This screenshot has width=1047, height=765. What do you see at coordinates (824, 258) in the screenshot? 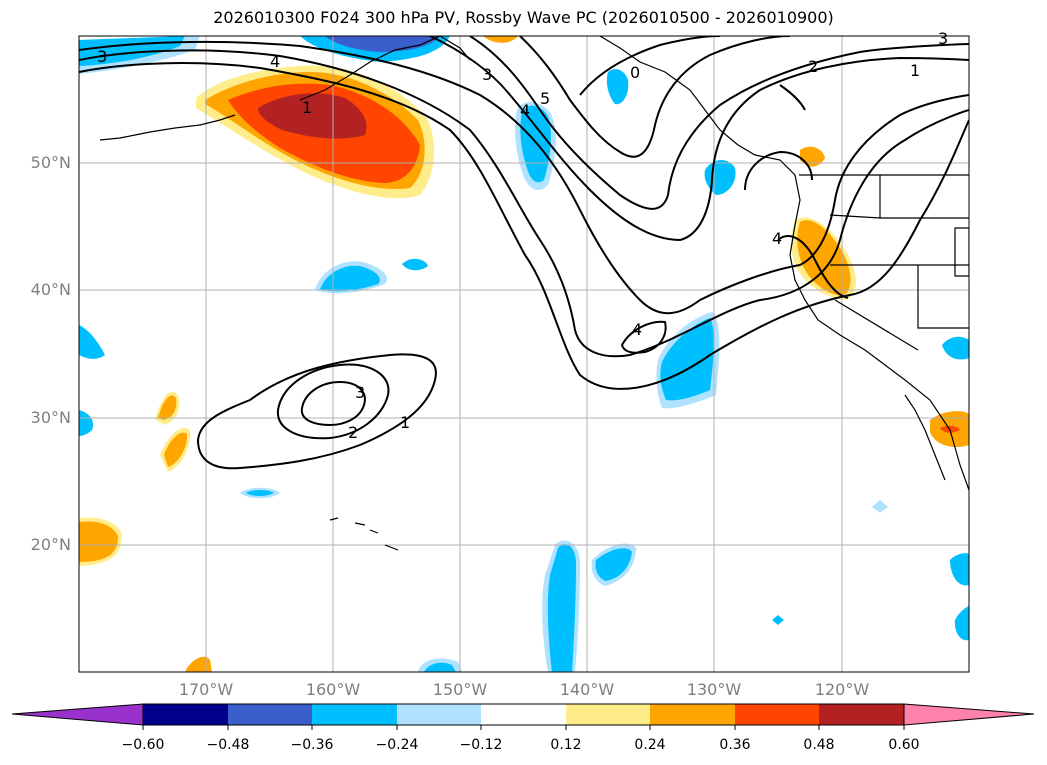
I see `positive-anomaly-california-mid` at bounding box center [824, 258].